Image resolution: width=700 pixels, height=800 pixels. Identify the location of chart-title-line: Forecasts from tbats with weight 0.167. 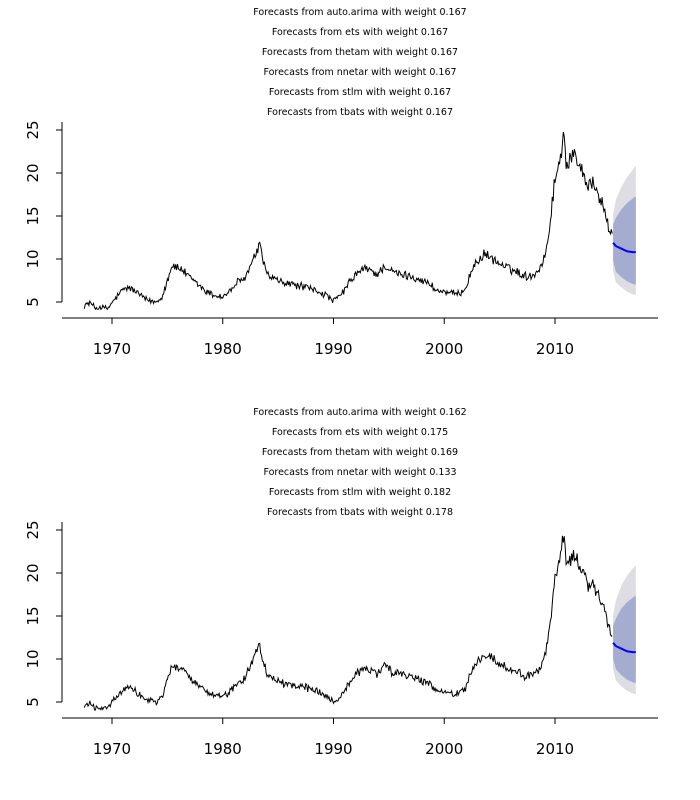
(360, 112).